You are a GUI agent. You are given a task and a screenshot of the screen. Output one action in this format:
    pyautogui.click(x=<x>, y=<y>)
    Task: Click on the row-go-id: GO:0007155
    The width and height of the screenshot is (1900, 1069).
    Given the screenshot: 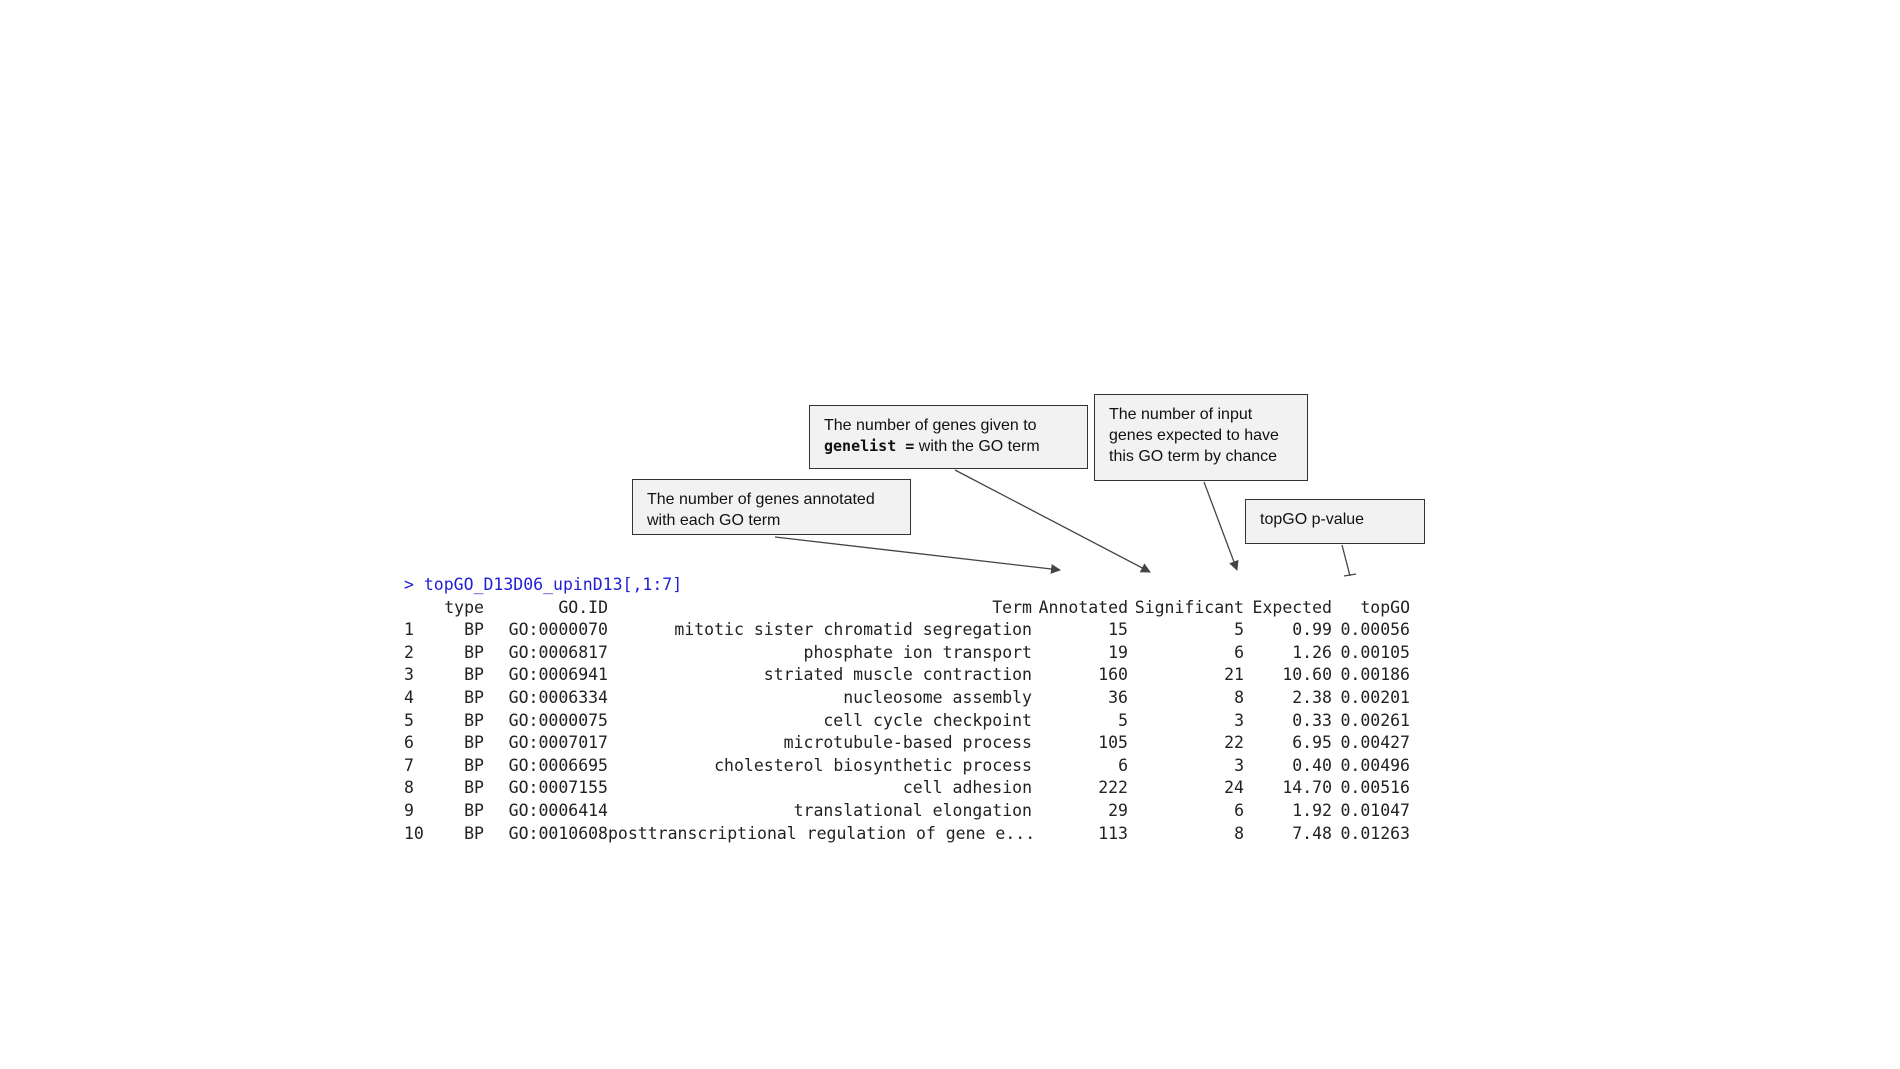 What is the action you would take?
    pyautogui.click(x=558, y=788)
    